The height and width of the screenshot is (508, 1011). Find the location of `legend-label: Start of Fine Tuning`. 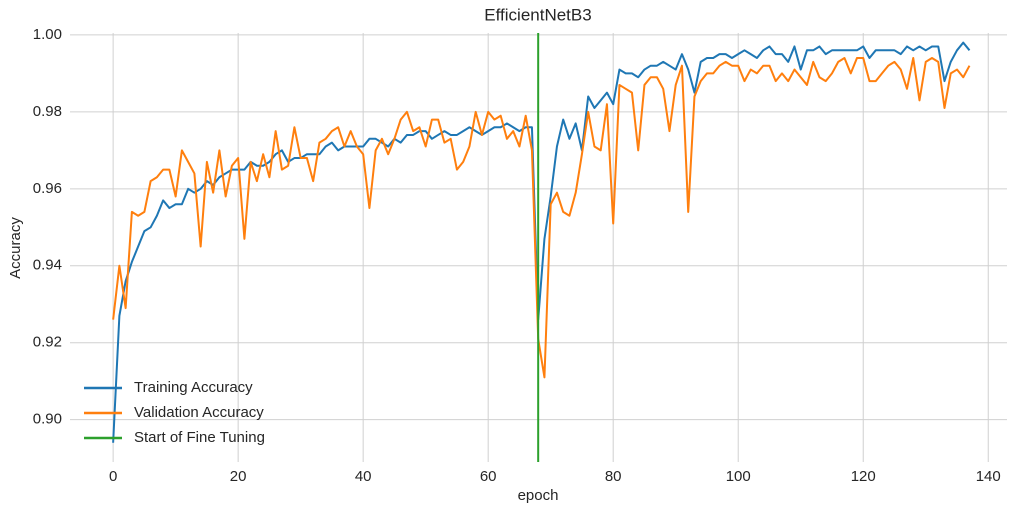

legend-label: Start of Fine Tuning is located at coordinates (199, 437).